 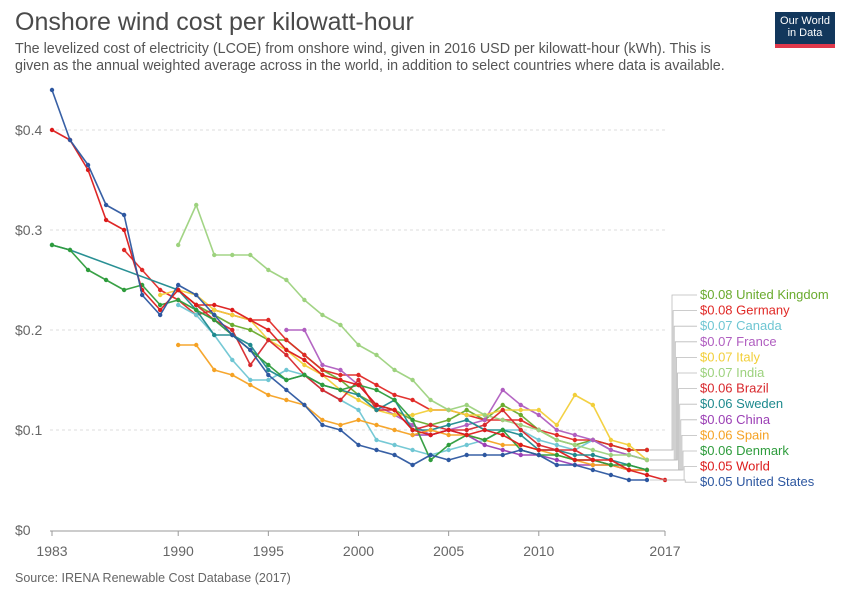 What do you see at coordinates (23, 530) in the screenshot?
I see `y-tick-label: $0` at bounding box center [23, 530].